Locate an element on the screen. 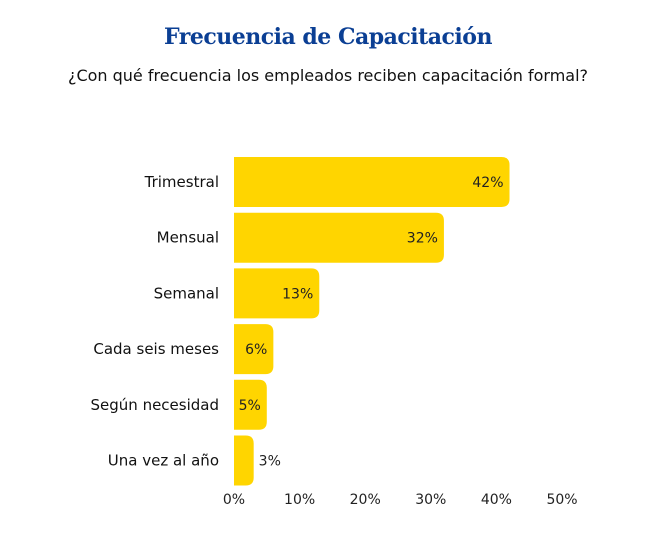 The height and width of the screenshot is (540, 656). x-tick-label: 30% is located at coordinates (430, 500).